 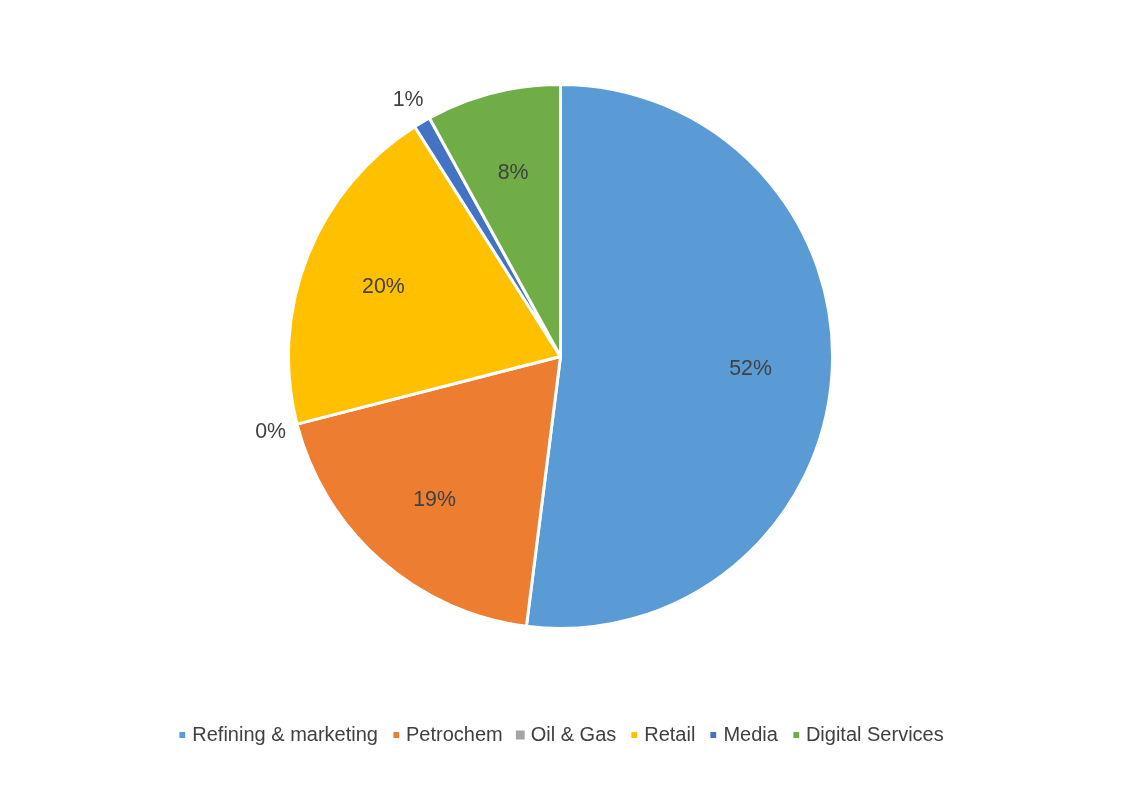 What do you see at coordinates (271, 430) in the screenshot?
I see `text: 0%` at bounding box center [271, 430].